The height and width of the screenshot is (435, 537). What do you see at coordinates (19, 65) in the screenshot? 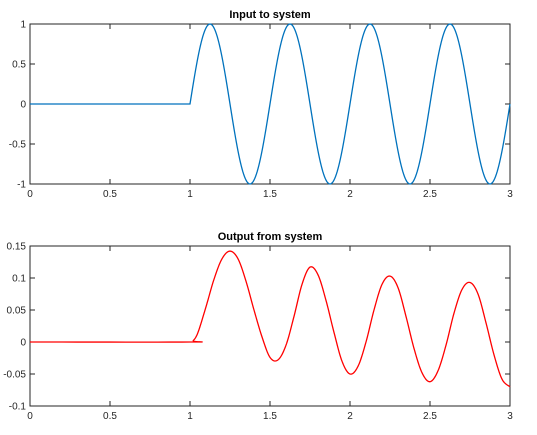
I see `input-y-tick-label: 0.5` at bounding box center [19, 65].